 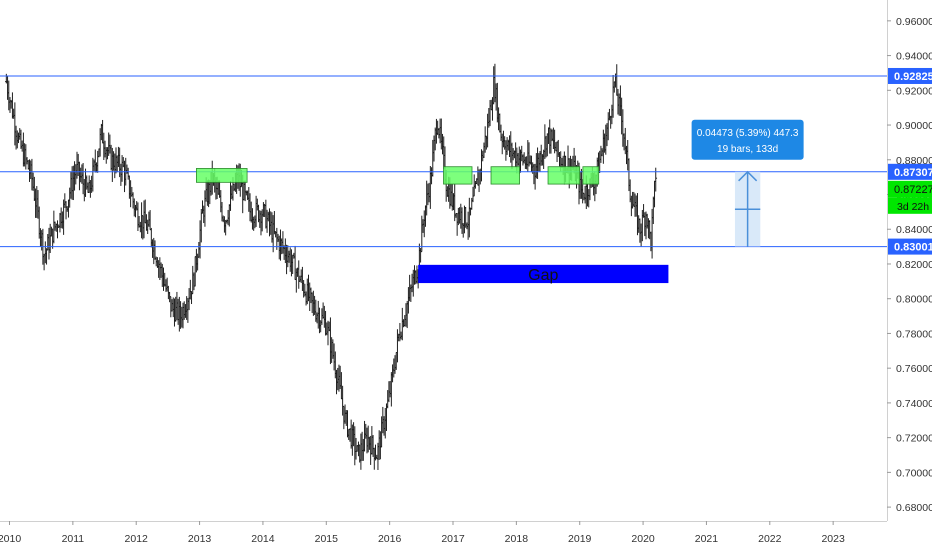 I want to click on time-axis-tick-label: 2017, so click(x=453, y=539).